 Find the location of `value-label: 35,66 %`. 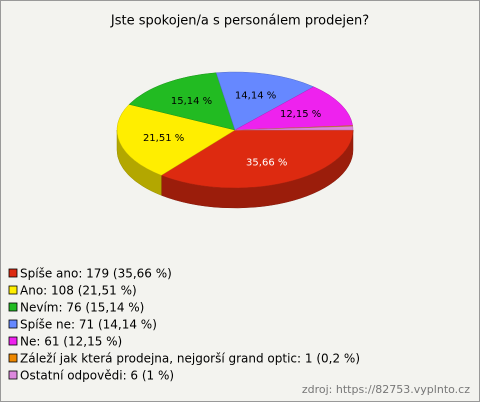

value-label: 35,66 % is located at coordinates (266, 162).